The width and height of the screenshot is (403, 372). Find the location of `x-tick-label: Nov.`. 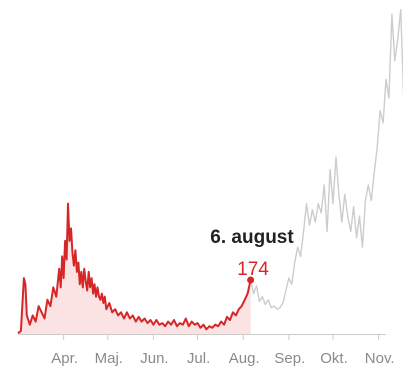

x-tick-label: Nov. is located at coordinates (380, 358).